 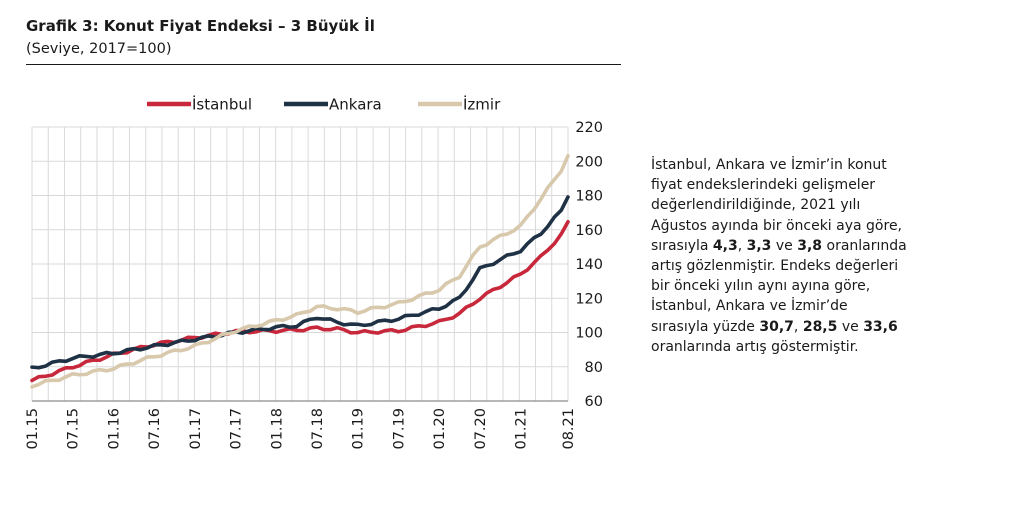 What do you see at coordinates (589, 231) in the screenshot?
I see `y-tick-label: 160` at bounding box center [589, 231].